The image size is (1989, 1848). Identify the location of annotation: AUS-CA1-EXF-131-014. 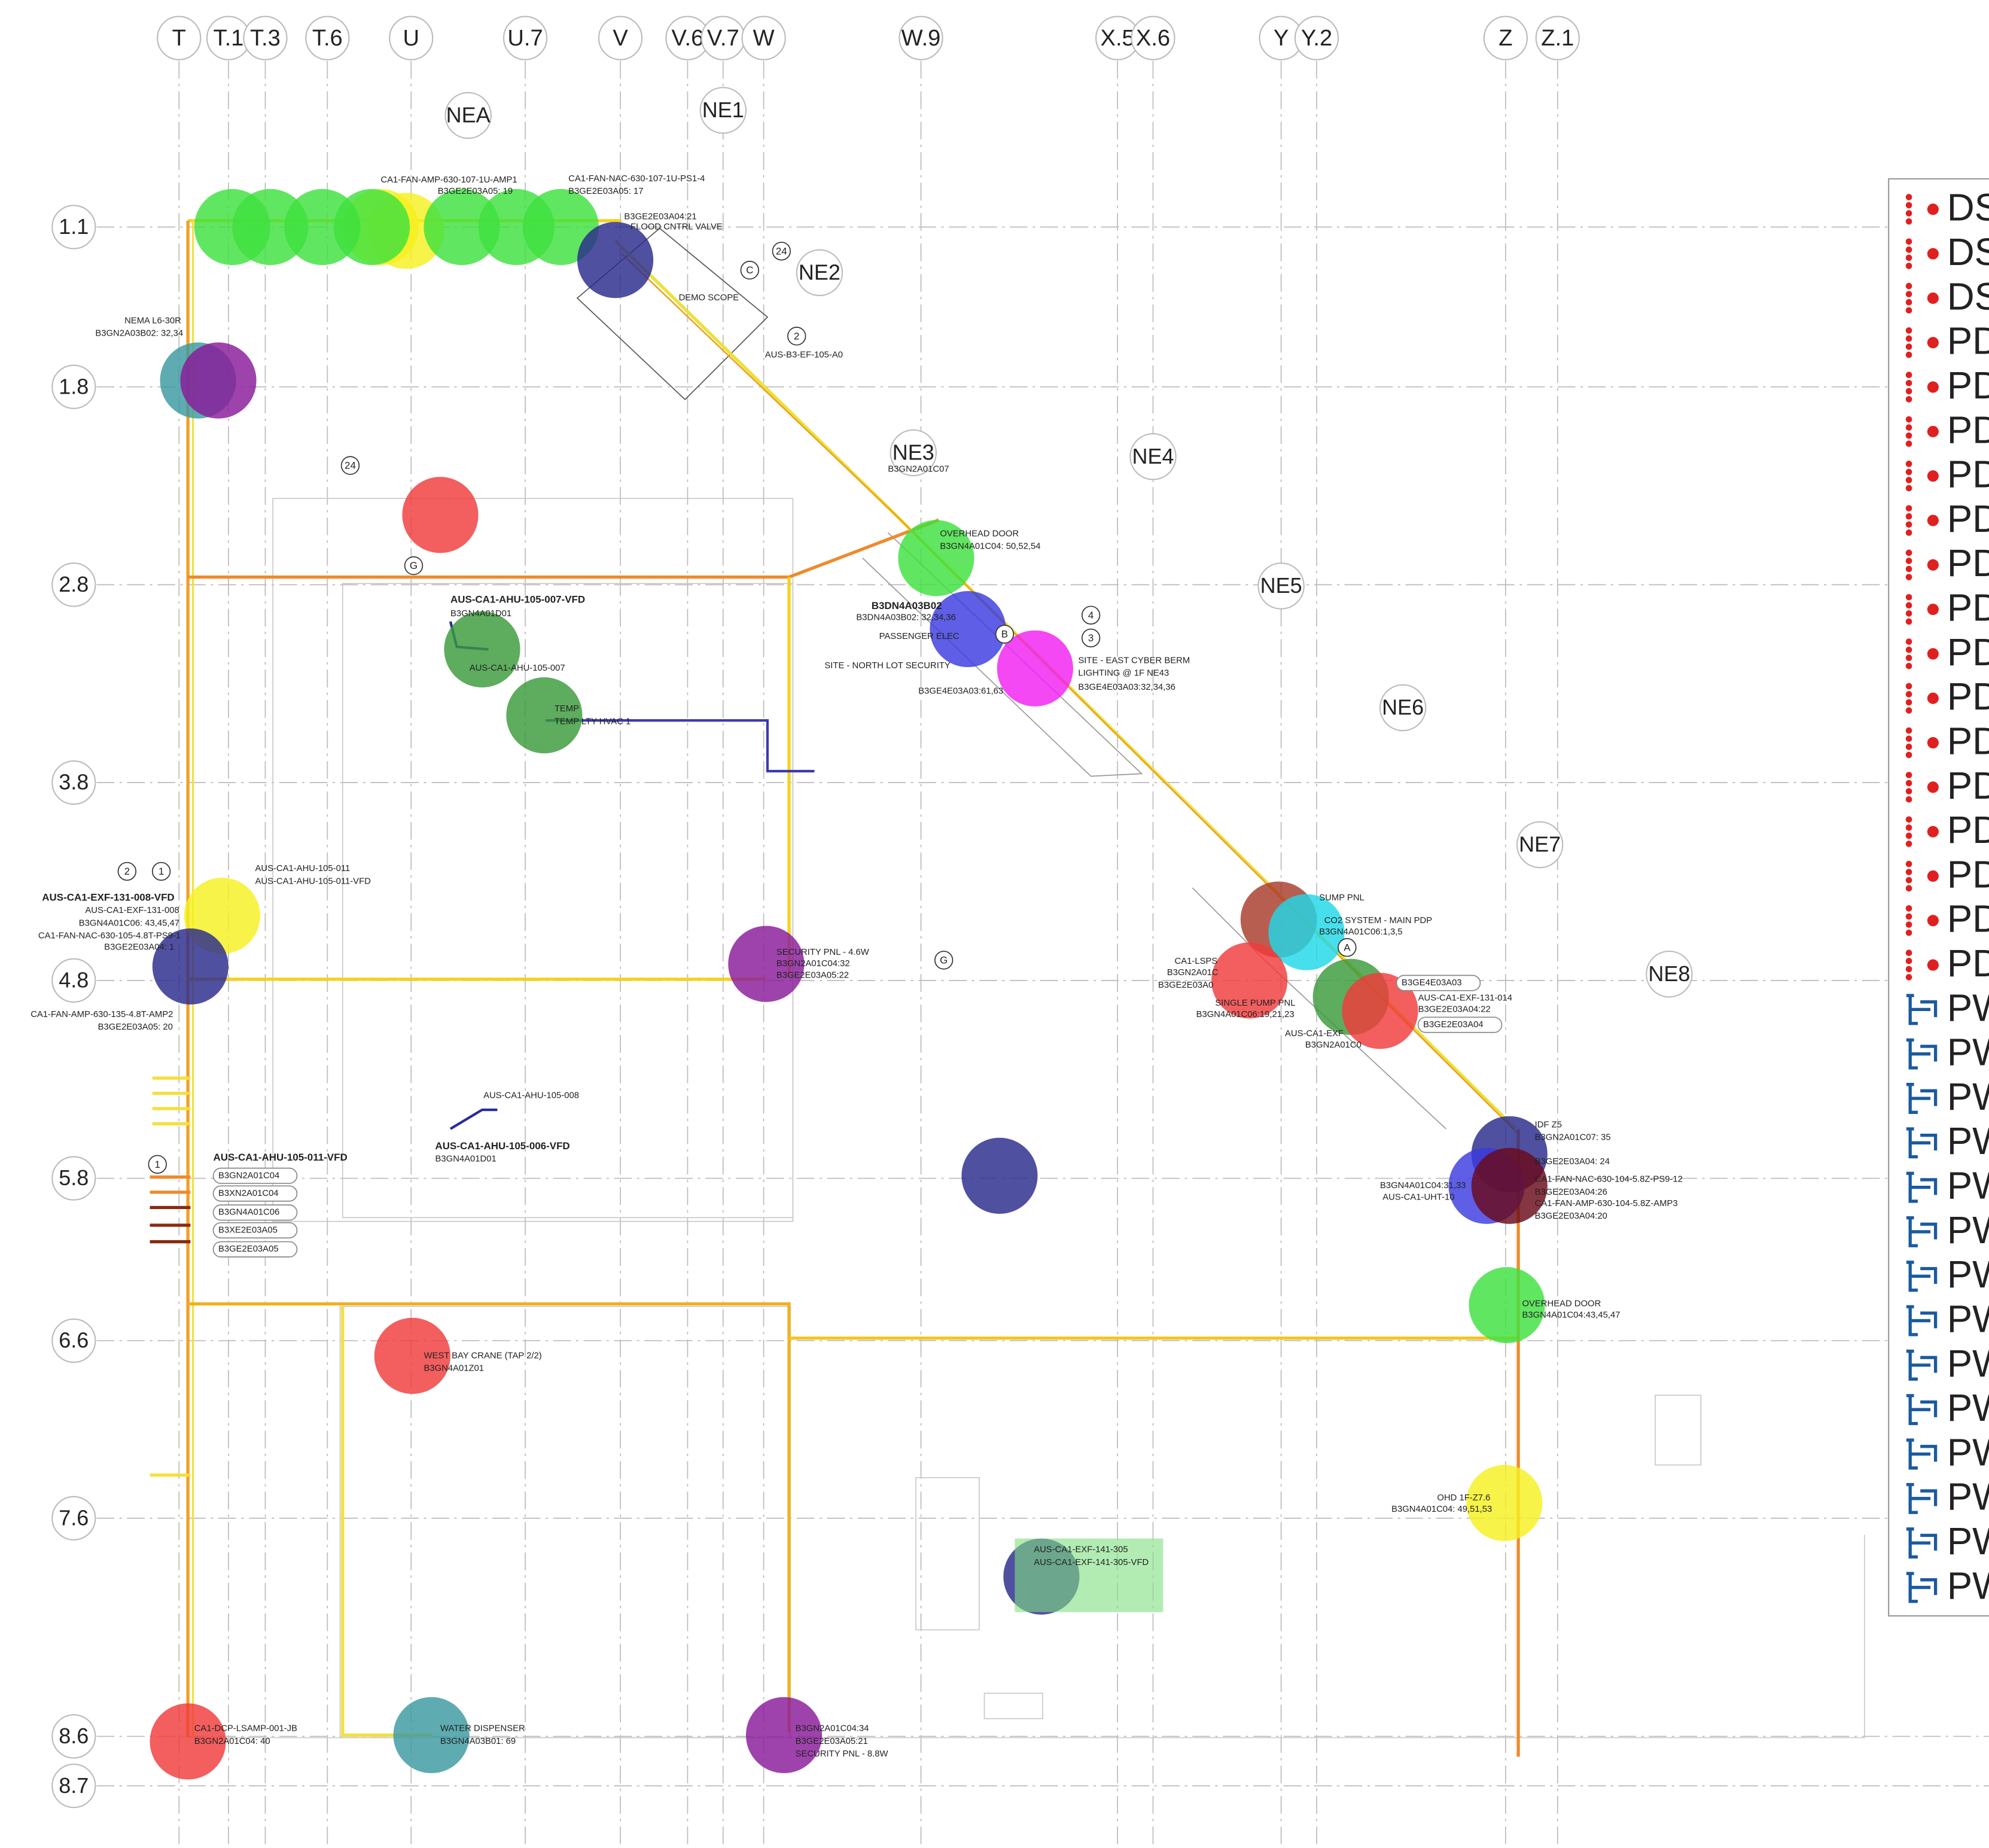
(1465, 998).